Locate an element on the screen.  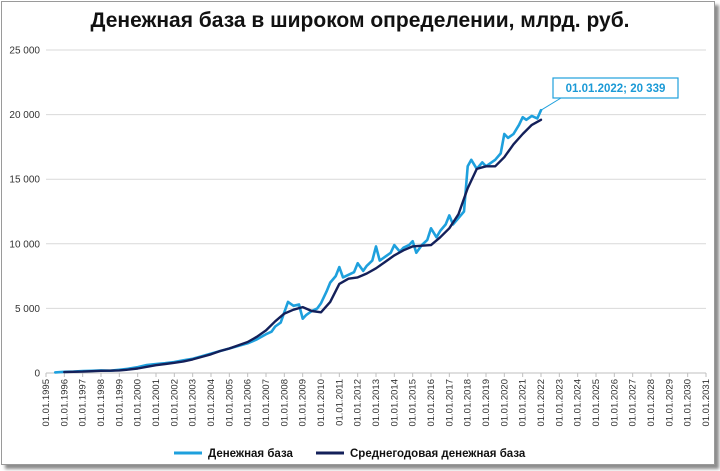
x-tick-label: 01.01.2007 is located at coordinates (266, 403).